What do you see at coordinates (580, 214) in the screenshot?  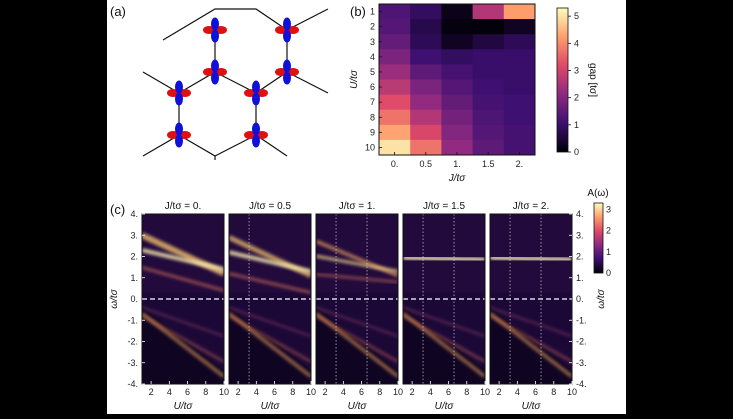 I see `y-tick-label-right: 4.` at bounding box center [580, 214].